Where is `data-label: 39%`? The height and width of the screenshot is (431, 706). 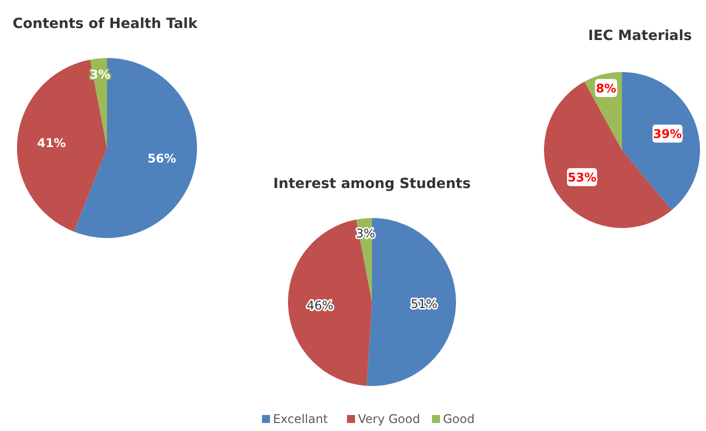
data-label: 39% is located at coordinates (667, 133).